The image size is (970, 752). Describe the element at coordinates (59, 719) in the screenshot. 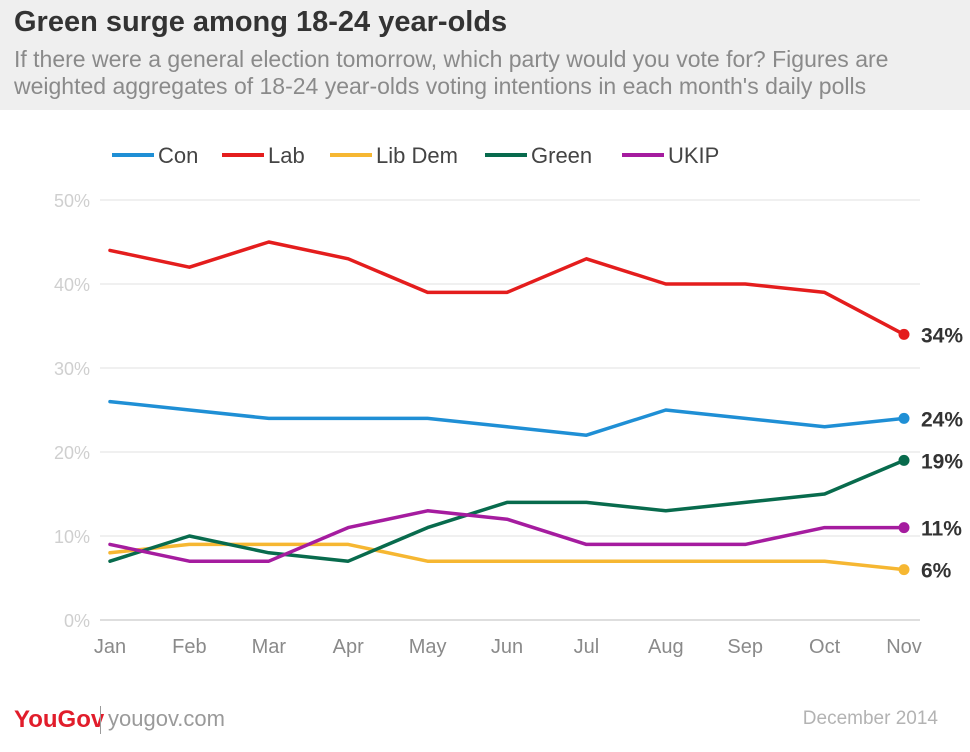

I see `yougov-logo: YouGov` at that location.